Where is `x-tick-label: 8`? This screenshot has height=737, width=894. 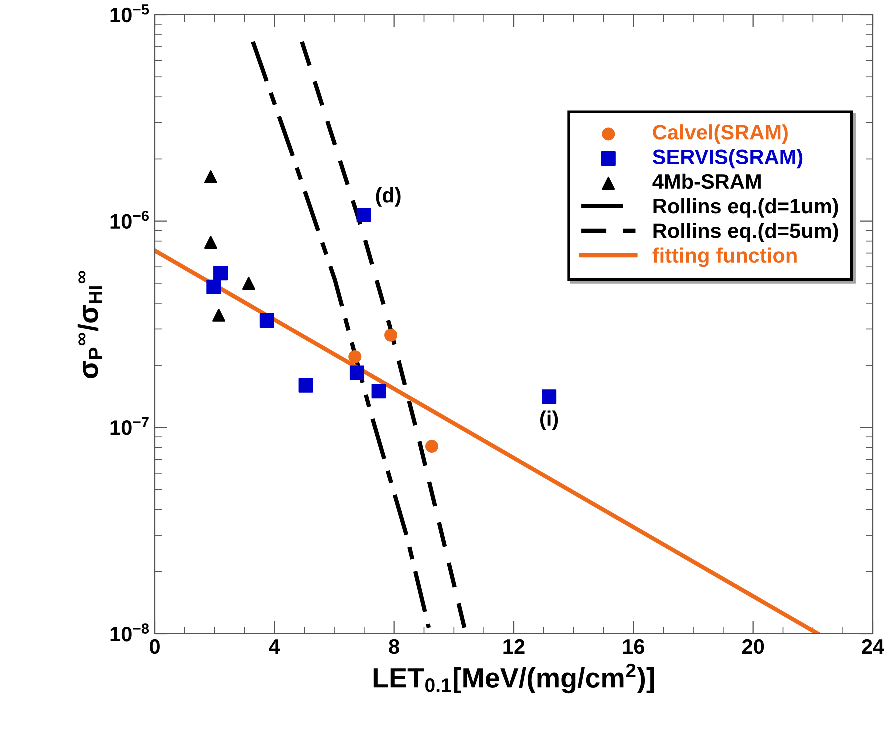
x-tick-label: 8 is located at coordinates (394, 646).